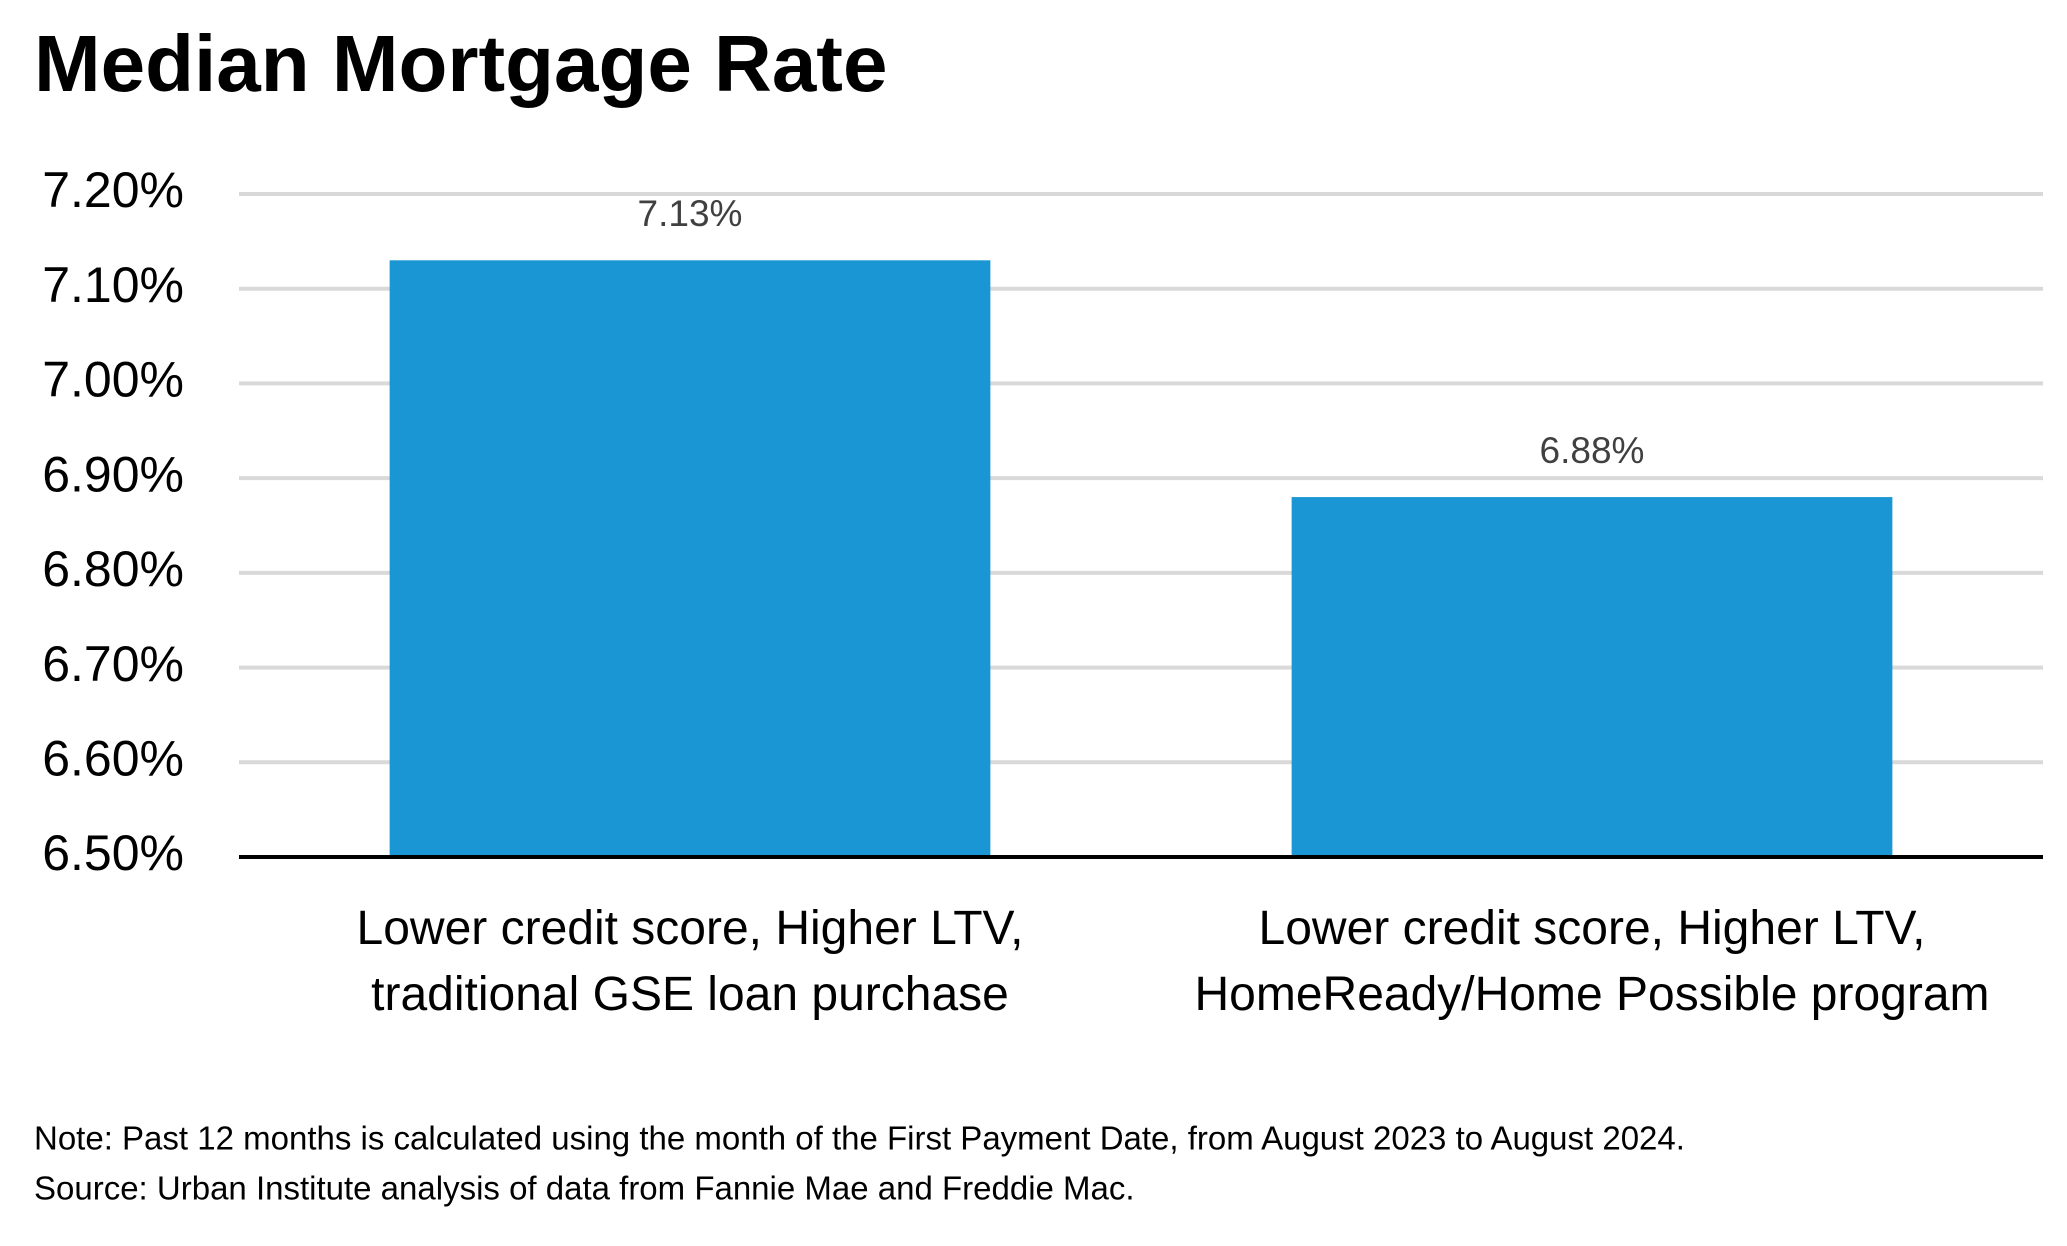  What do you see at coordinates (113, 569) in the screenshot?
I see `y-tick-label: 6.80%` at bounding box center [113, 569].